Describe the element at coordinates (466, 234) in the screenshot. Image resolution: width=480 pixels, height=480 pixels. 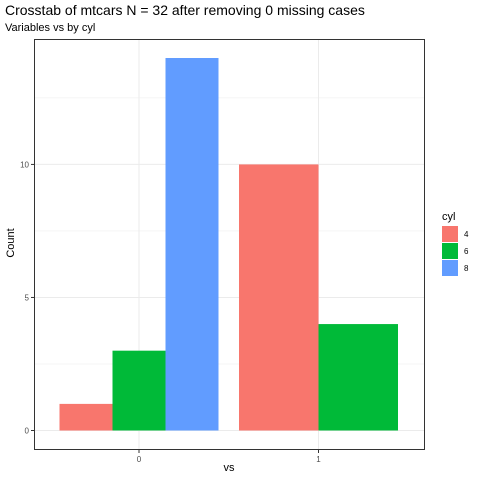
I see `legend-label-4: 4` at that location.